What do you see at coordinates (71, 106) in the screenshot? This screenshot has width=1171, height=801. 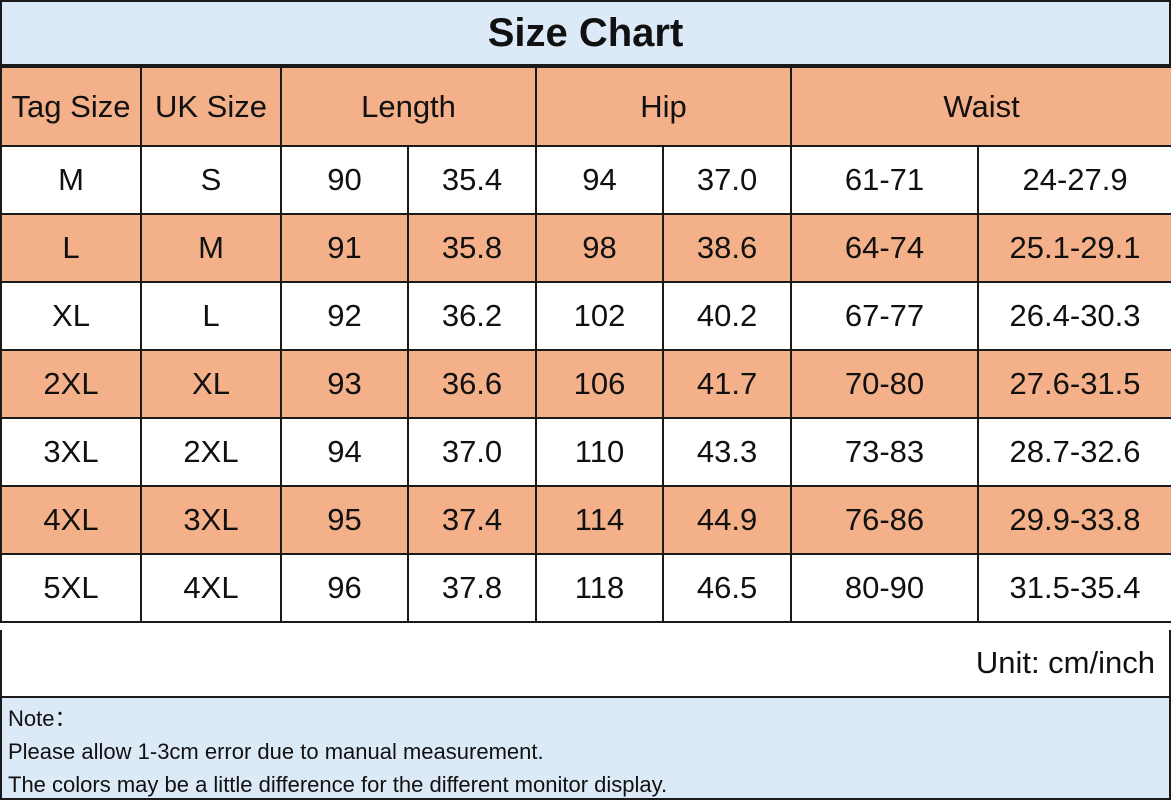 I see `header-tag-size: Tag Size` at bounding box center [71, 106].